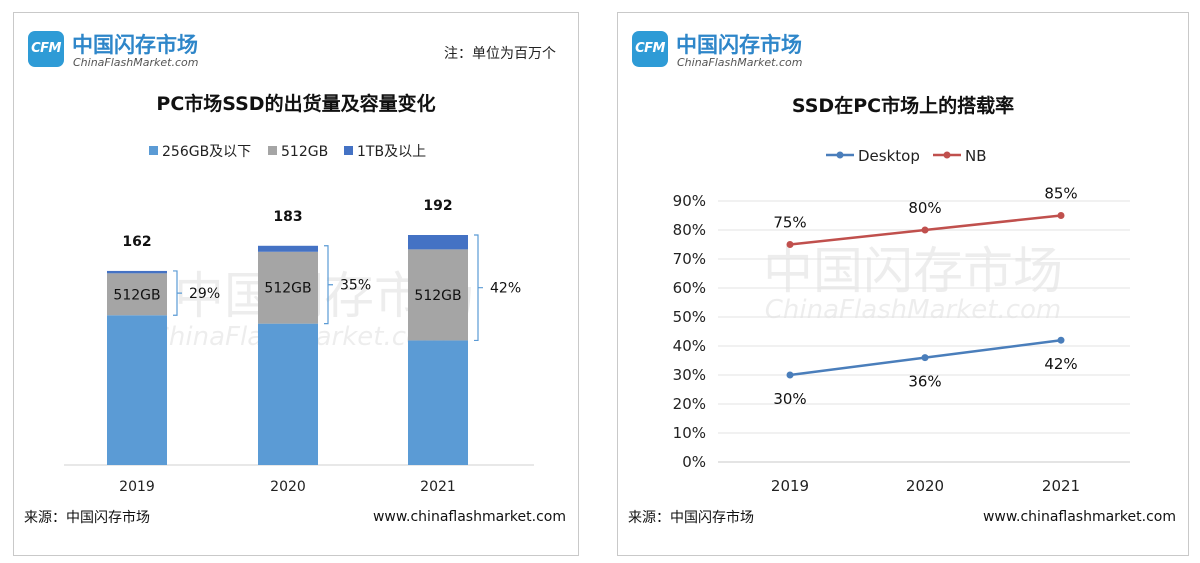 The width and height of the screenshot is (1200, 563). Describe the element at coordinates (689, 230) in the screenshot. I see `y-tick-label: 80%` at that location.